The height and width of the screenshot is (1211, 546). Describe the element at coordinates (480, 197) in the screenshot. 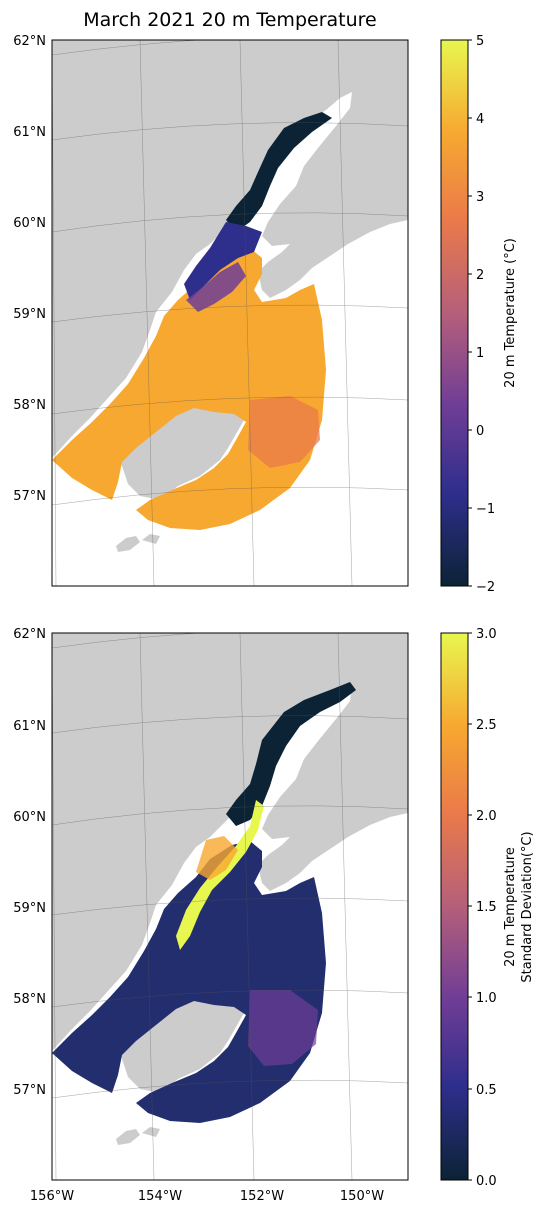

I see `colorbar-tick: 3` at that location.